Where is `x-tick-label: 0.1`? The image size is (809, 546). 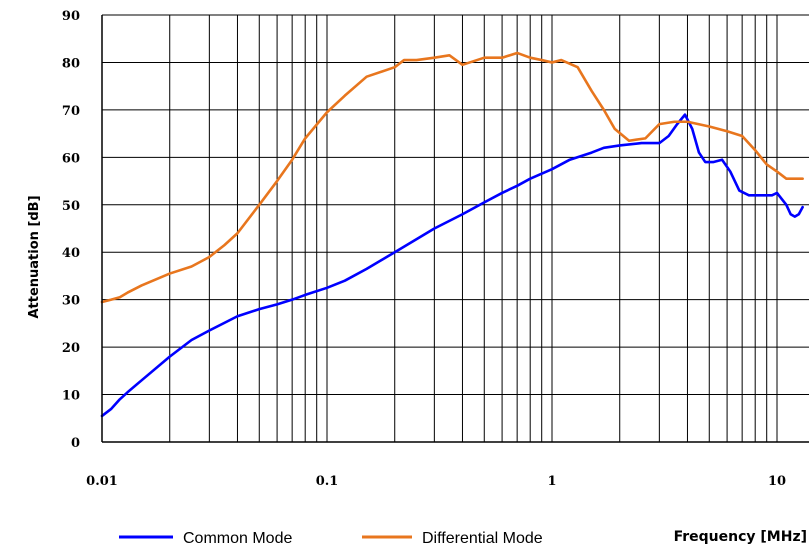
x-tick-label: 0.1 is located at coordinates (327, 481).